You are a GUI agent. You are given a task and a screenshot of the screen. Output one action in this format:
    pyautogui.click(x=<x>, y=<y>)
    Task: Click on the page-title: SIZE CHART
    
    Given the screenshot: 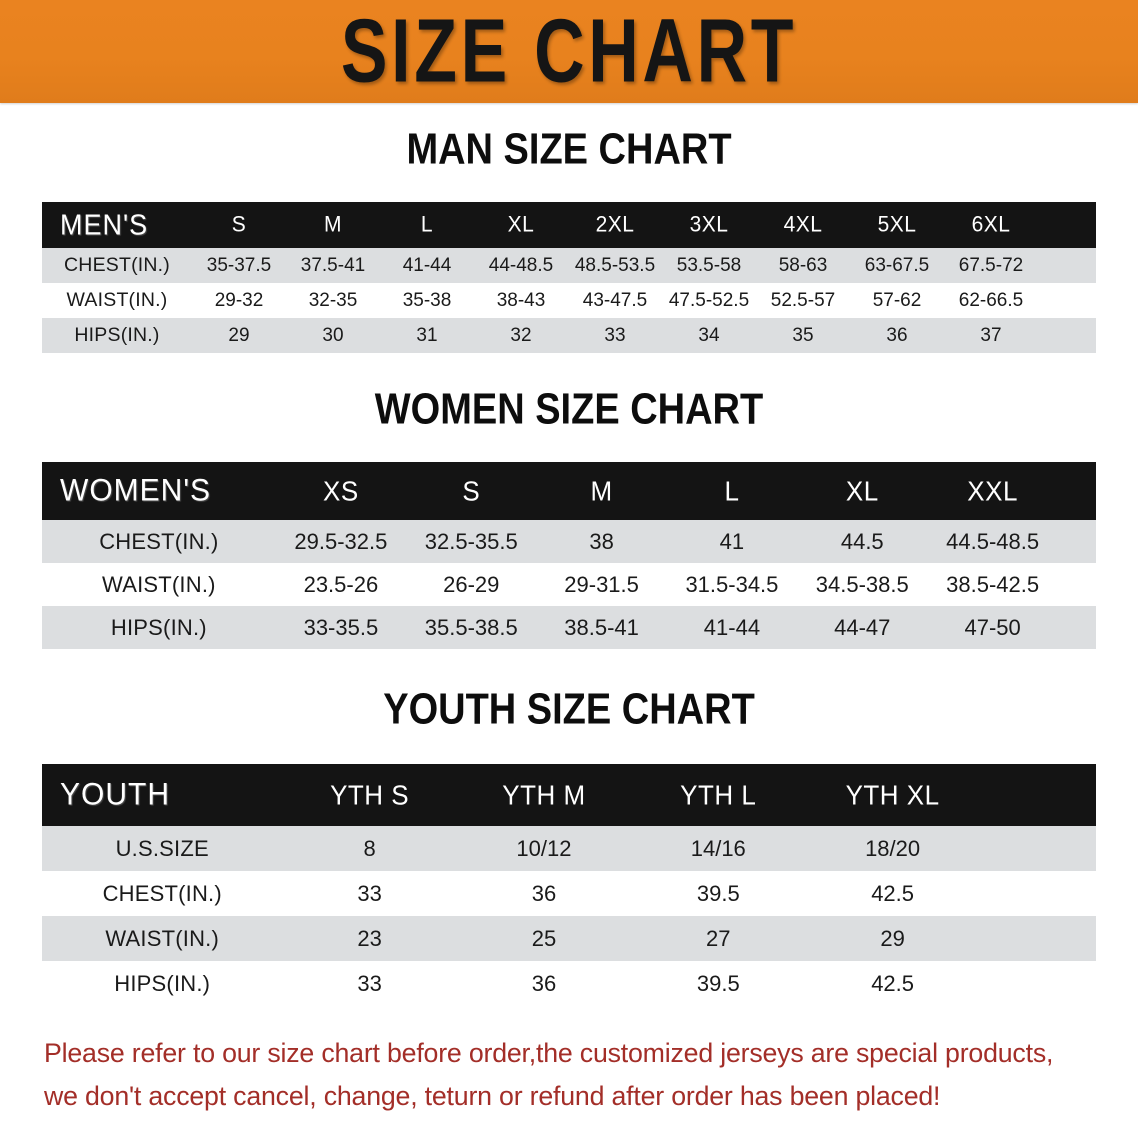 What is the action you would take?
    pyautogui.click(x=569, y=51)
    